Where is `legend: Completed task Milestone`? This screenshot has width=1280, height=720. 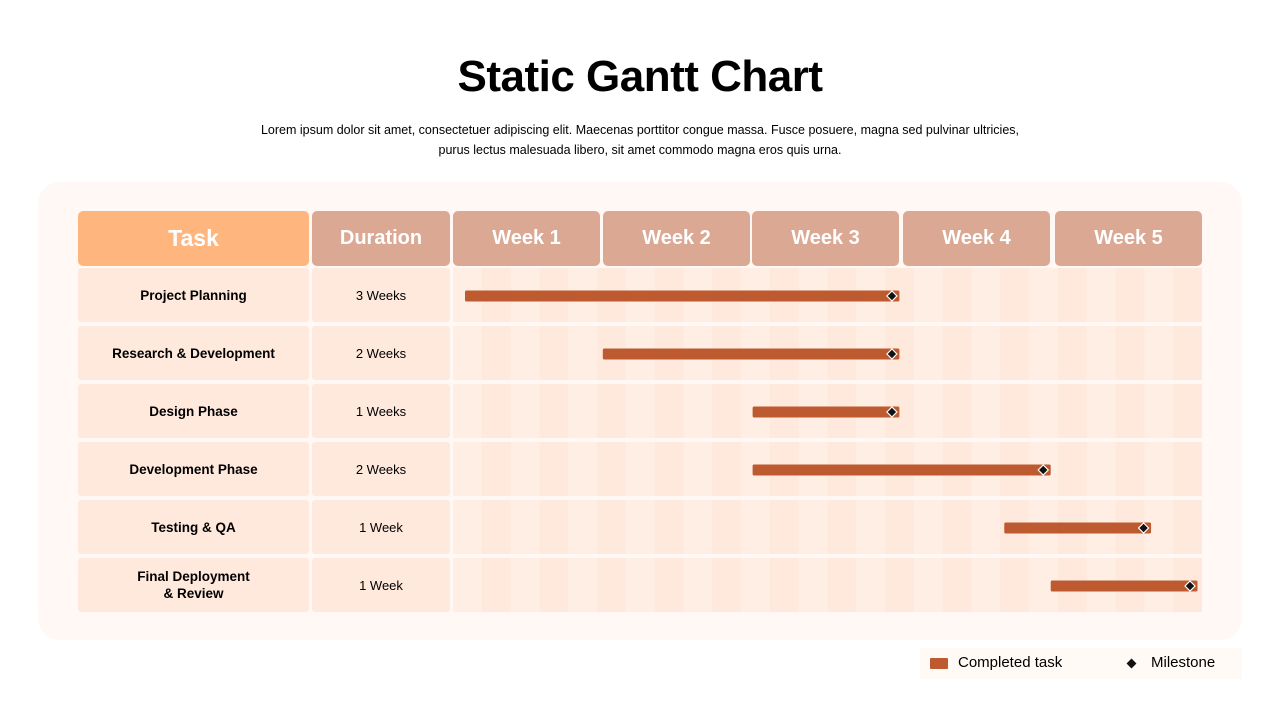
legend: Completed task Milestone is located at coordinates (1081, 663).